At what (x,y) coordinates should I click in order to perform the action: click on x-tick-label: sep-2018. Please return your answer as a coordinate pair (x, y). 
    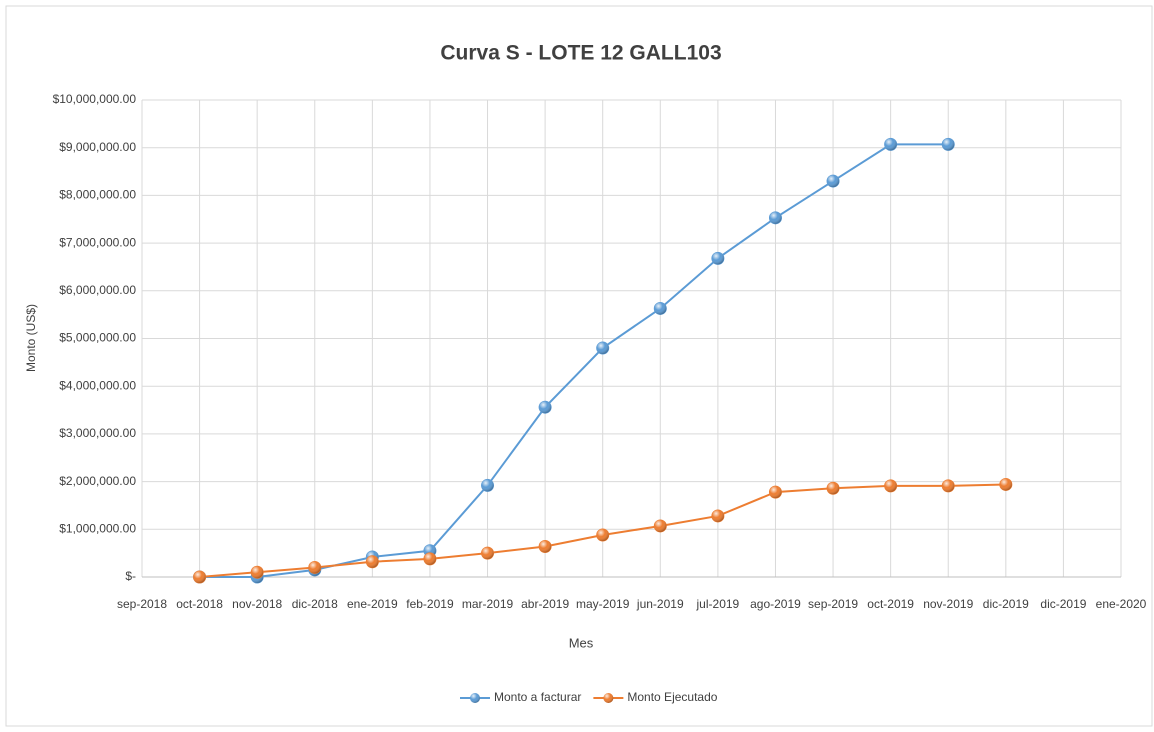
    Looking at the image, I should click on (142, 604).